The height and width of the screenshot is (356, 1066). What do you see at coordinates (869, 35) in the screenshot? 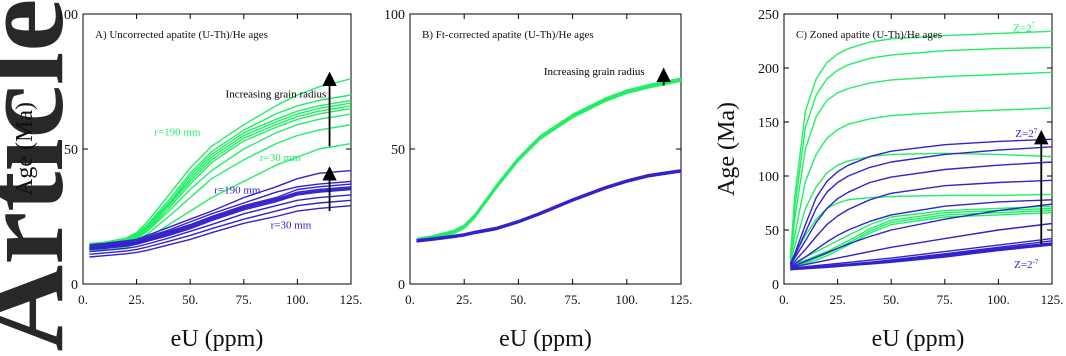
I see `chart-title: C) Zoned apatite (U-Th)/He ages` at bounding box center [869, 35].